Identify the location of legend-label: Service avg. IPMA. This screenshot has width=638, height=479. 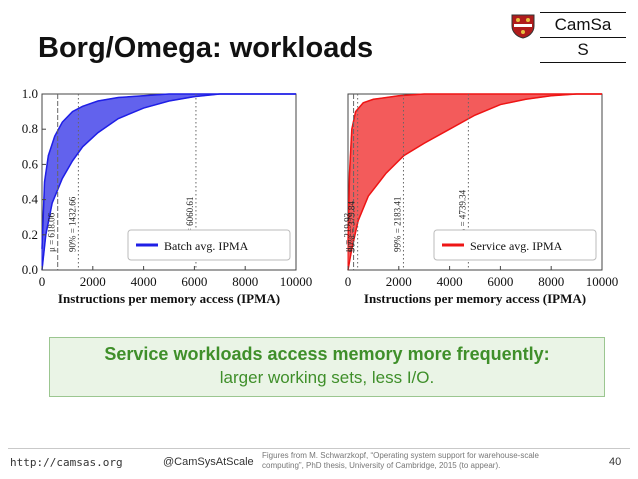
(516, 246).